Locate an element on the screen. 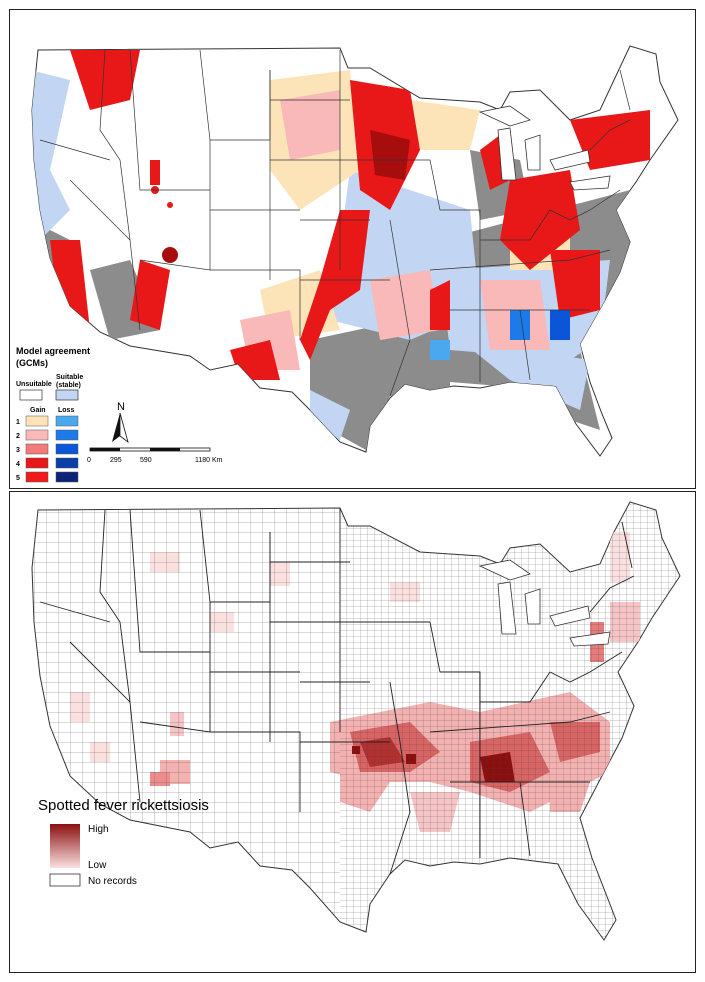  legend-suitable-label-2: (stable) is located at coordinates (68, 385).